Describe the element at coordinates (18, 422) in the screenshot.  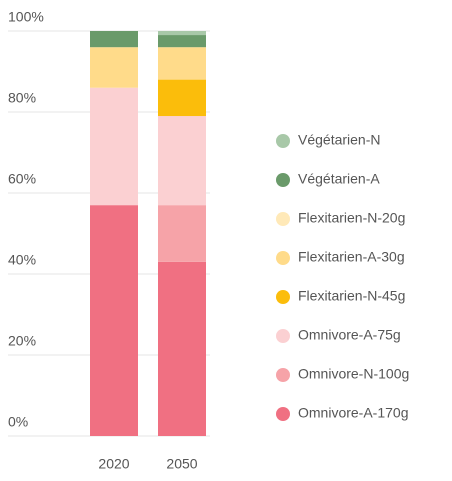
I see `y-tick-label: 0%` at that location.